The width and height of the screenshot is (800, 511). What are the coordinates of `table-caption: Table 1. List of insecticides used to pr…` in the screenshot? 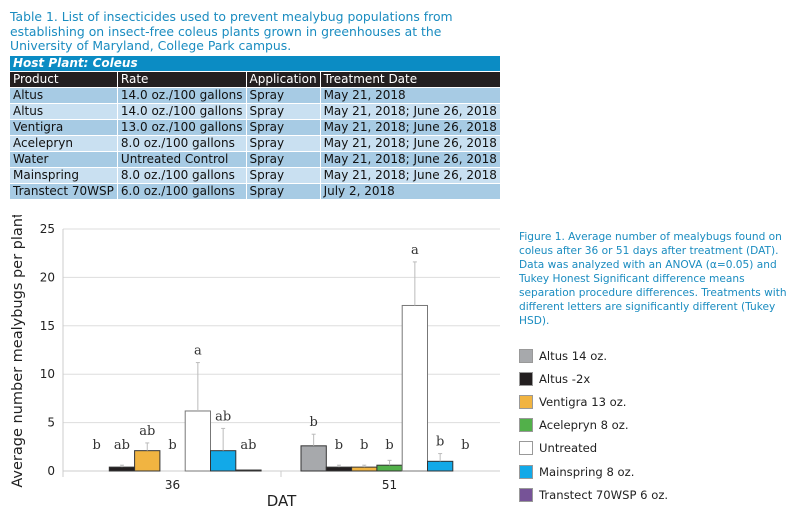 It's located at (231, 31).